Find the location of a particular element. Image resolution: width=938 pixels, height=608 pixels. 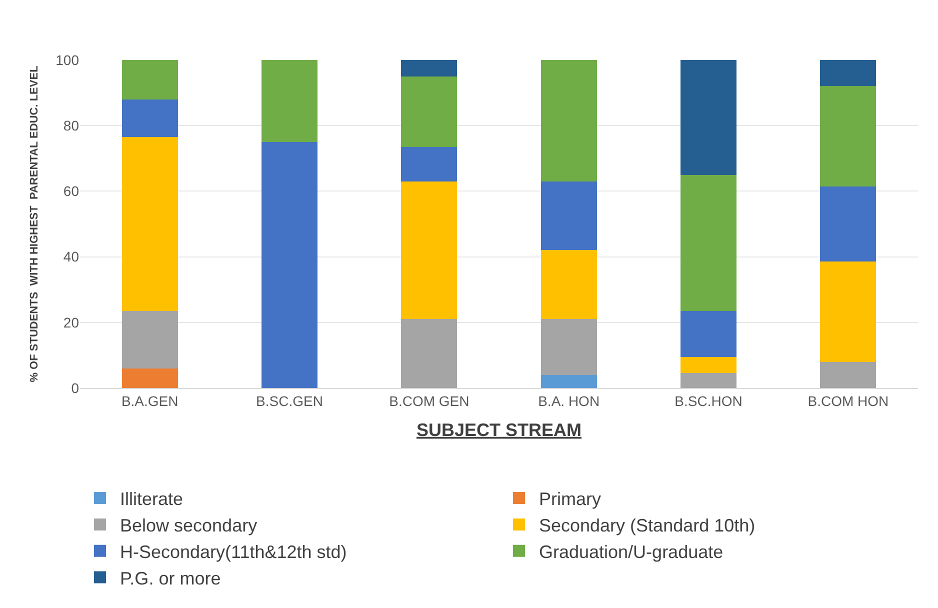

legend-label: Below secondary is located at coordinates (189, 525).